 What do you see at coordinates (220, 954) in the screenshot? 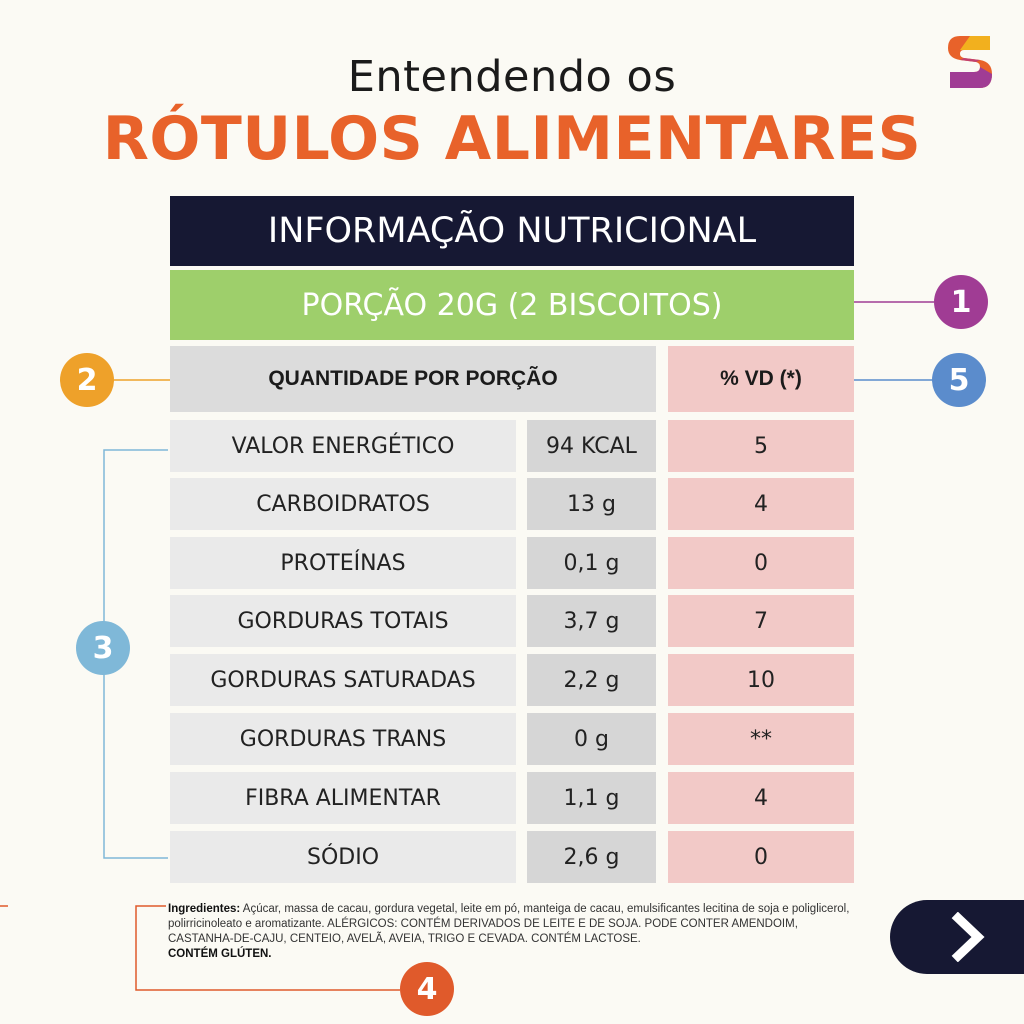
I see `gluten-warning: CONTÉM GLÚTEN.` at bounding box center [220, 954].